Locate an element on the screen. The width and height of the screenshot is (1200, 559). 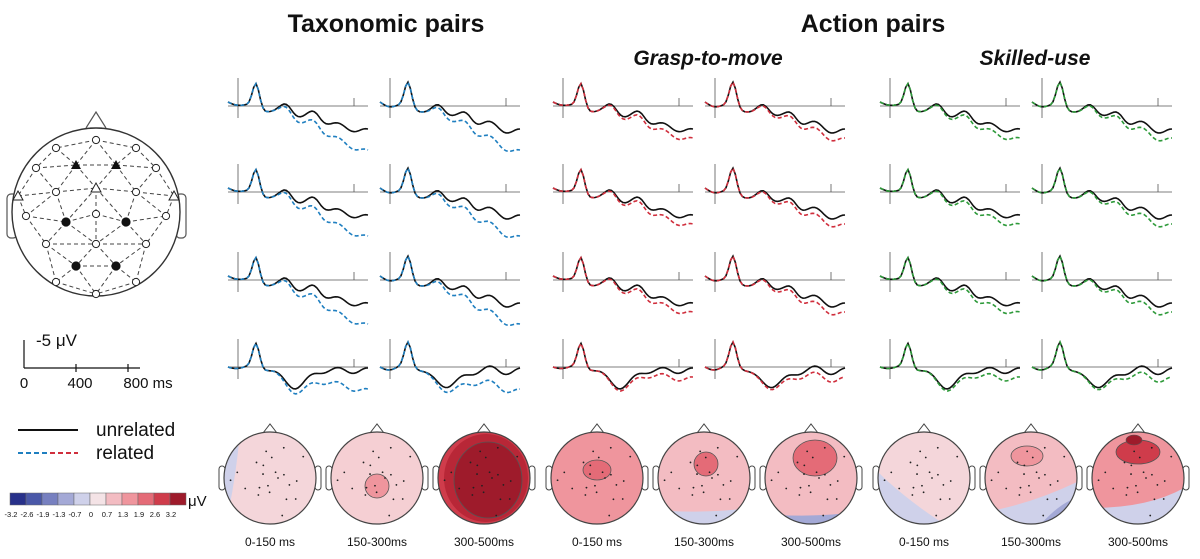
tw-grasp-3: 300-500ms is located at coordinates (811, 542).